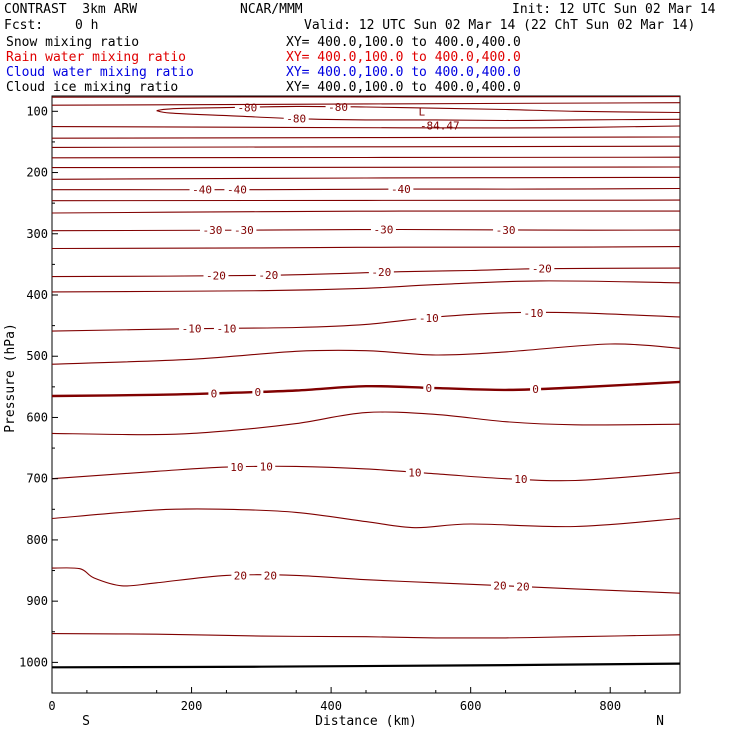  I want to click on surface-line, so click(366, 665).